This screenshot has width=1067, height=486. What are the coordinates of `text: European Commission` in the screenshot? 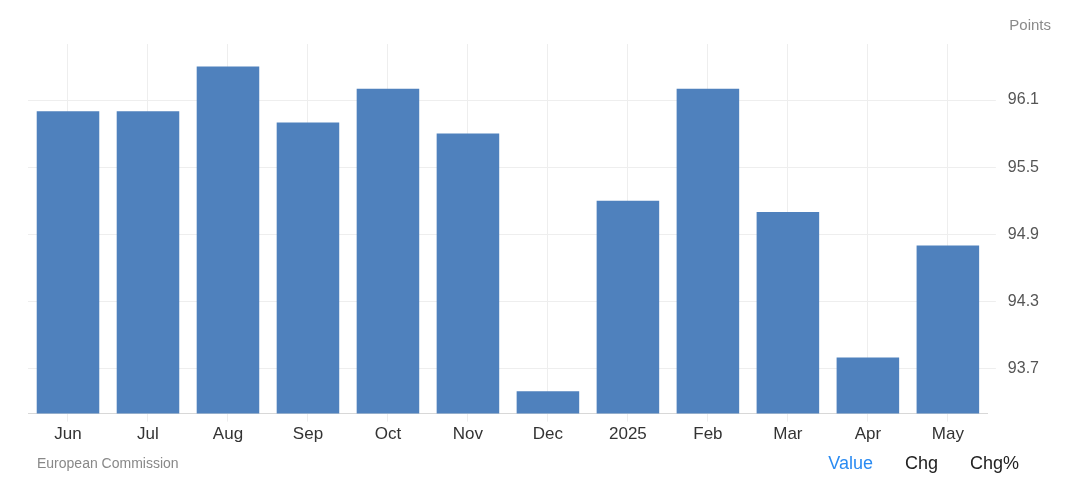 It's located at (108, 463).